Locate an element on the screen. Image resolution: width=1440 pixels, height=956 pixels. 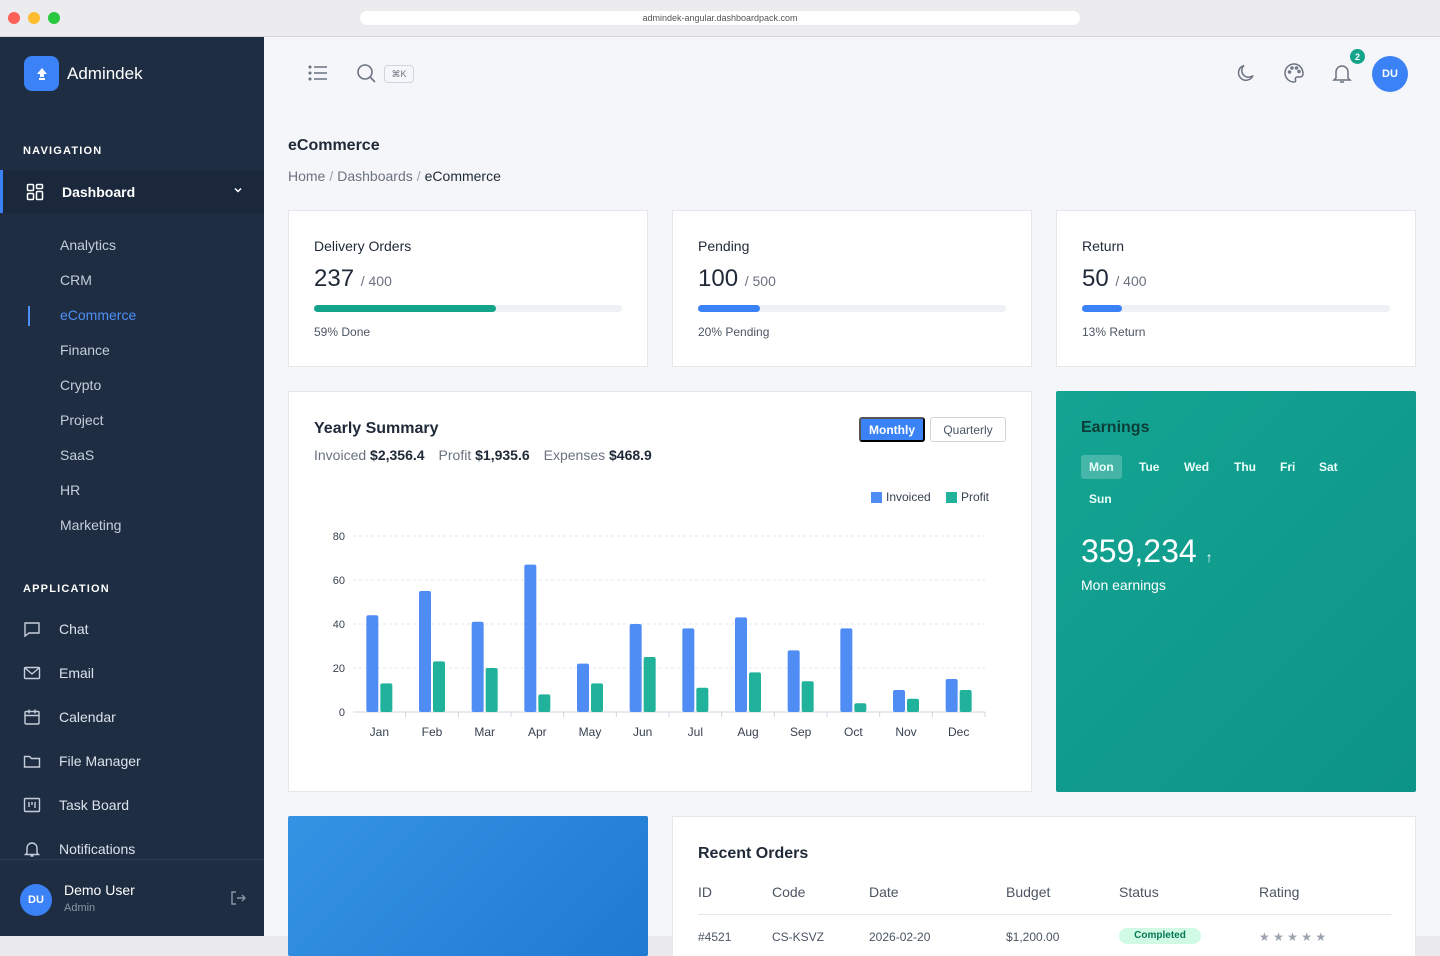
stat-title: Pending is located at coordinates (724, 246).